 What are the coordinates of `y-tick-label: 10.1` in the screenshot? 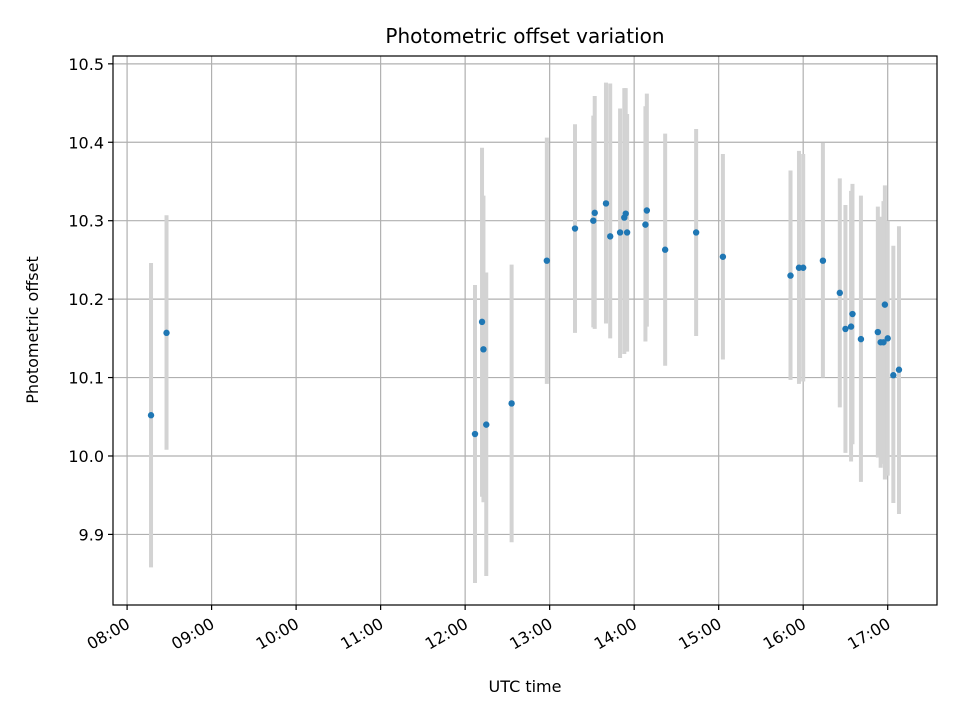 It's located at (86, 378).